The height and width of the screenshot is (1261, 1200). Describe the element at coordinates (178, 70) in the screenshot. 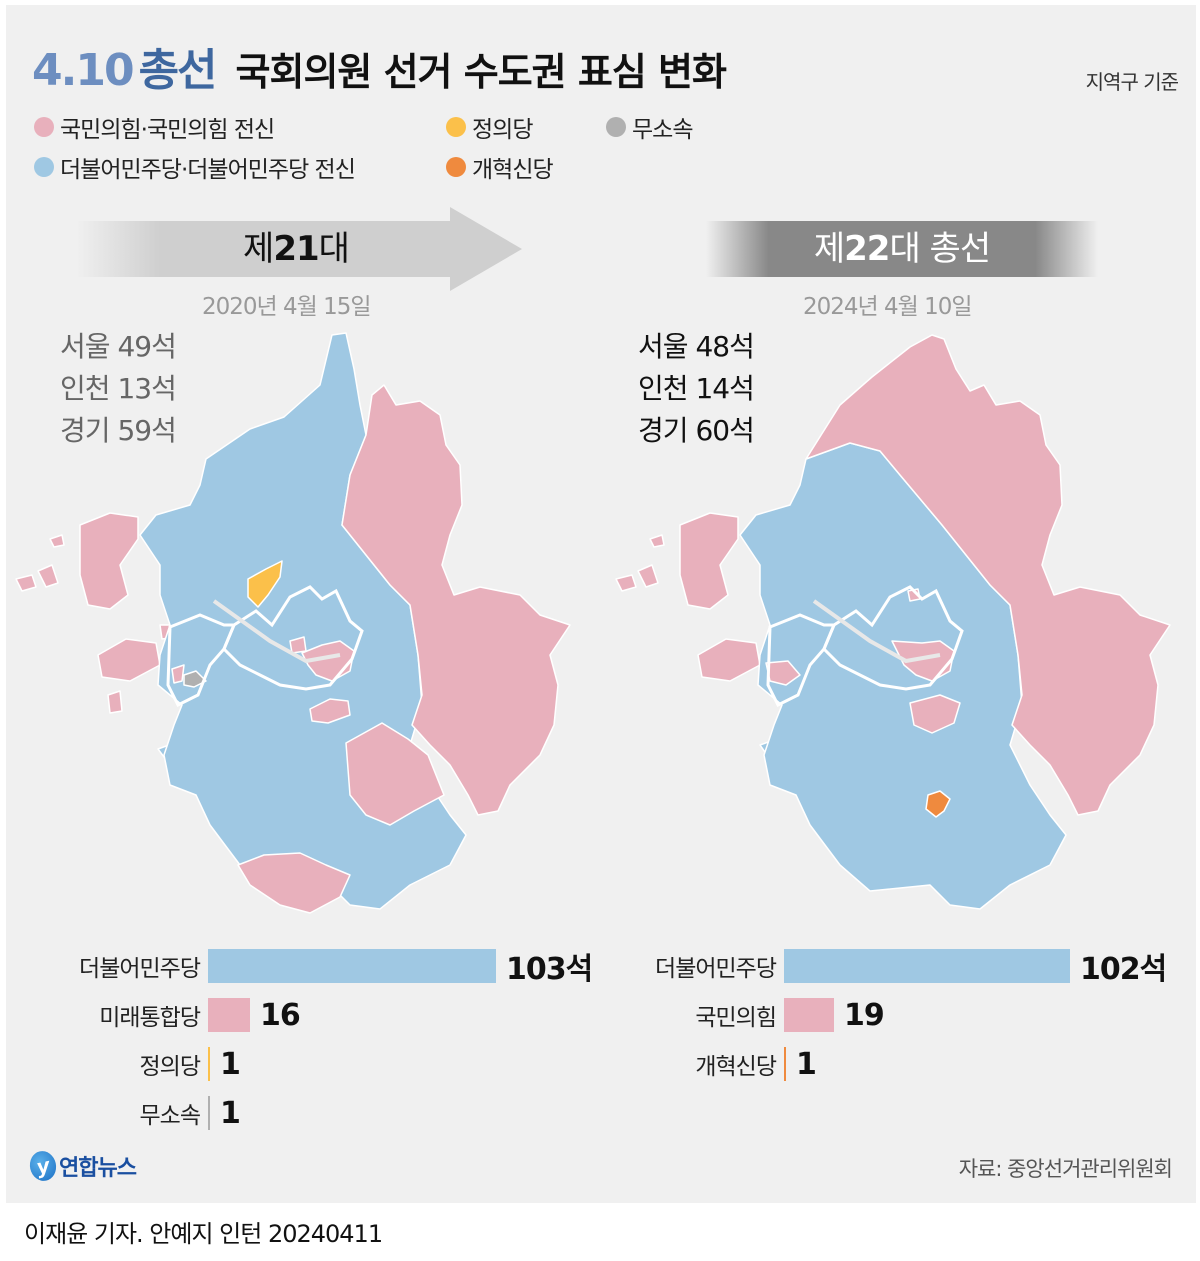

I see `title-election-word: 총선` at that location.